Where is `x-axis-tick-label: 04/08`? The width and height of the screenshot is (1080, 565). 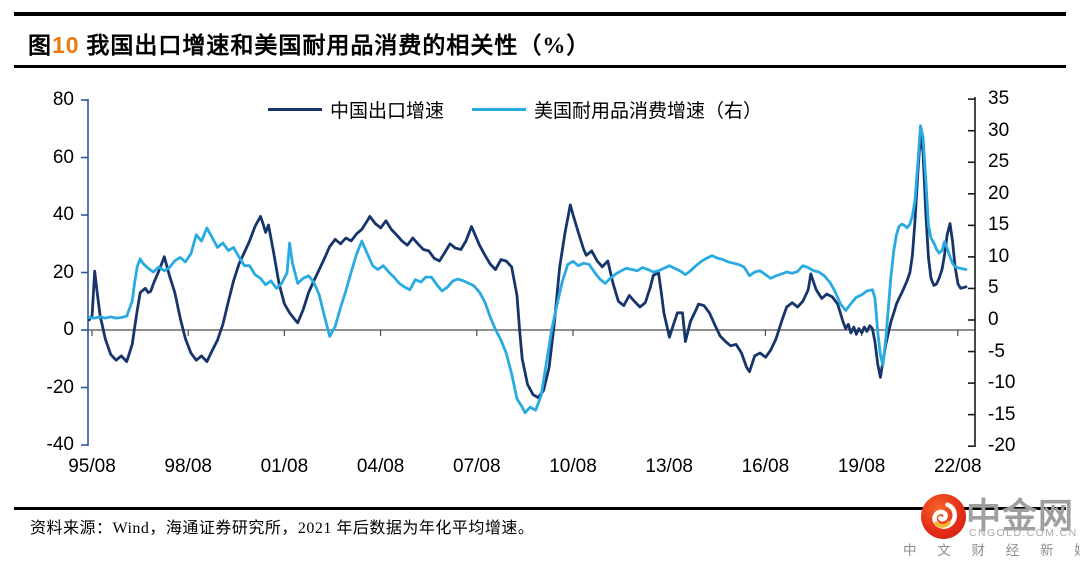
x-axis-tick-label: 04/08 is located at coordinates (380, 466).